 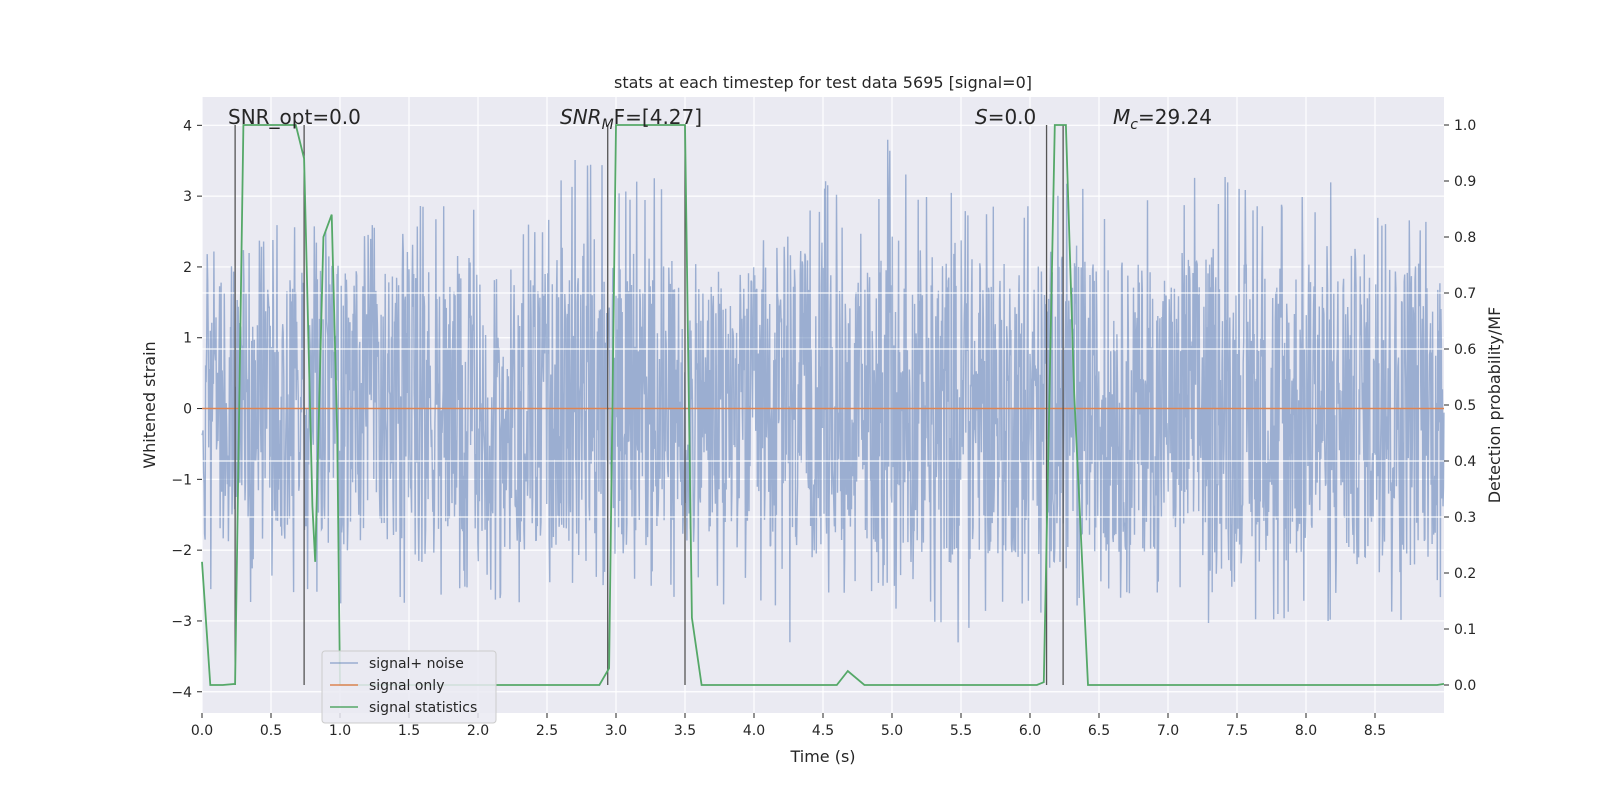 I want to click on y-right-tick-label: 0.1, so click(x=1465, y=630).